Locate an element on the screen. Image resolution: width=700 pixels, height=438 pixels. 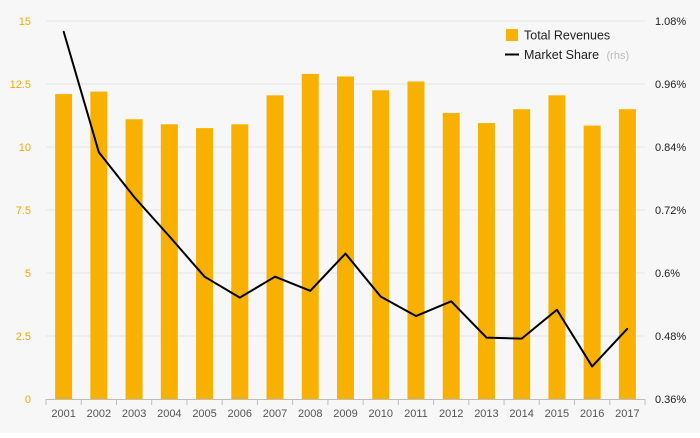
x-tick-label: 2004 is located at coordinates (169, 414).